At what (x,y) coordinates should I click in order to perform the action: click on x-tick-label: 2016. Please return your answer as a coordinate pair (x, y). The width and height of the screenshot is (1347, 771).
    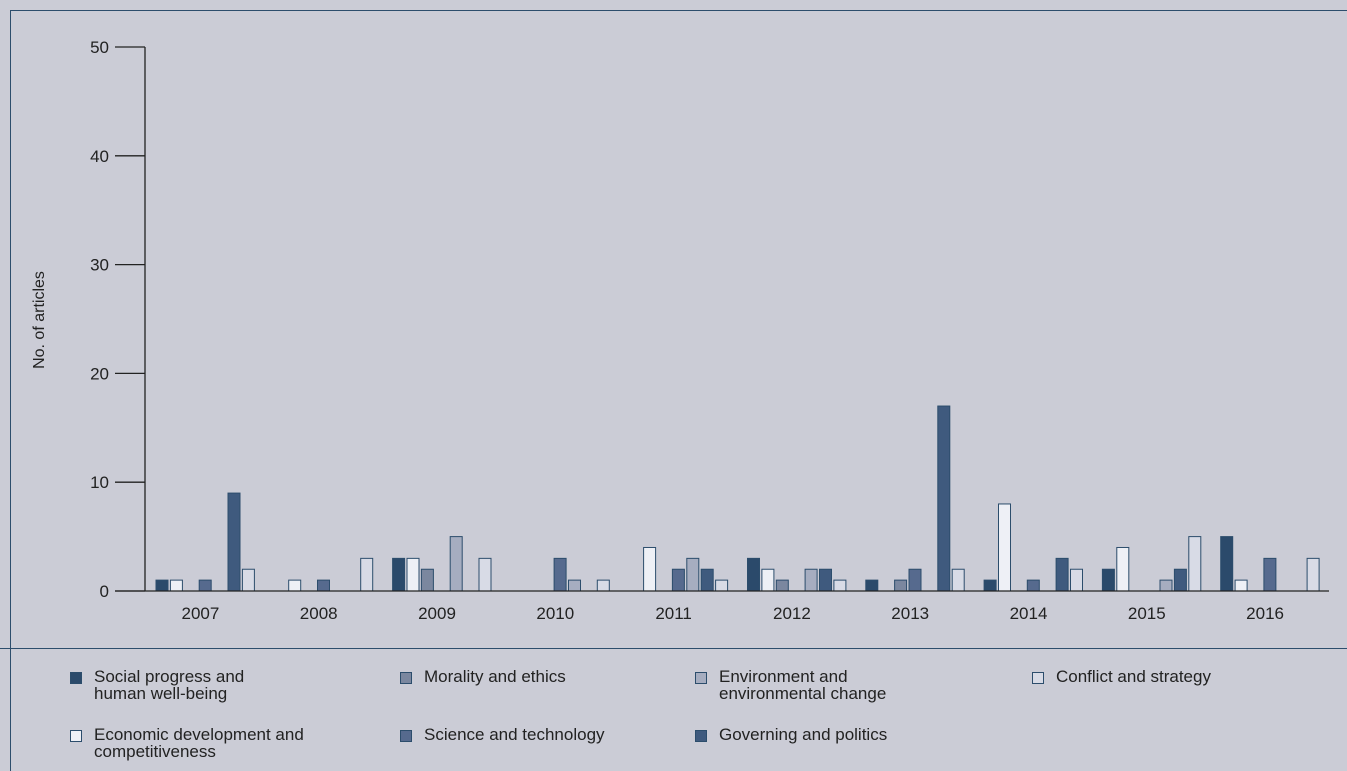
    Looking at the image, I should click on (1265, 613).